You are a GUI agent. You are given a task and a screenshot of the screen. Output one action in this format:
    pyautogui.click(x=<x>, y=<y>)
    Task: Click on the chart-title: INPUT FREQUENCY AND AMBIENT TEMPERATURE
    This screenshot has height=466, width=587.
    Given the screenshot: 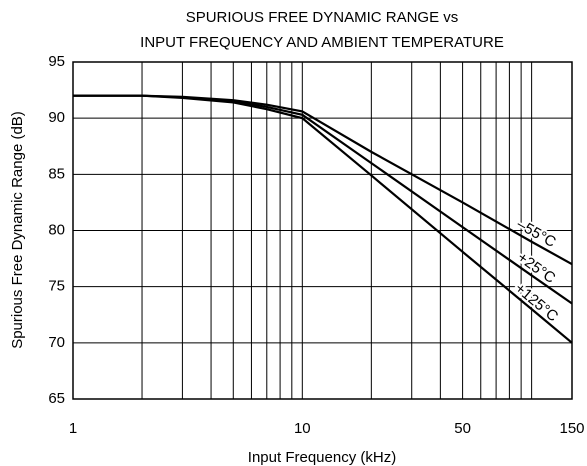 What is the action you would take?
    pyautogui.click(x=322, y=42)
    